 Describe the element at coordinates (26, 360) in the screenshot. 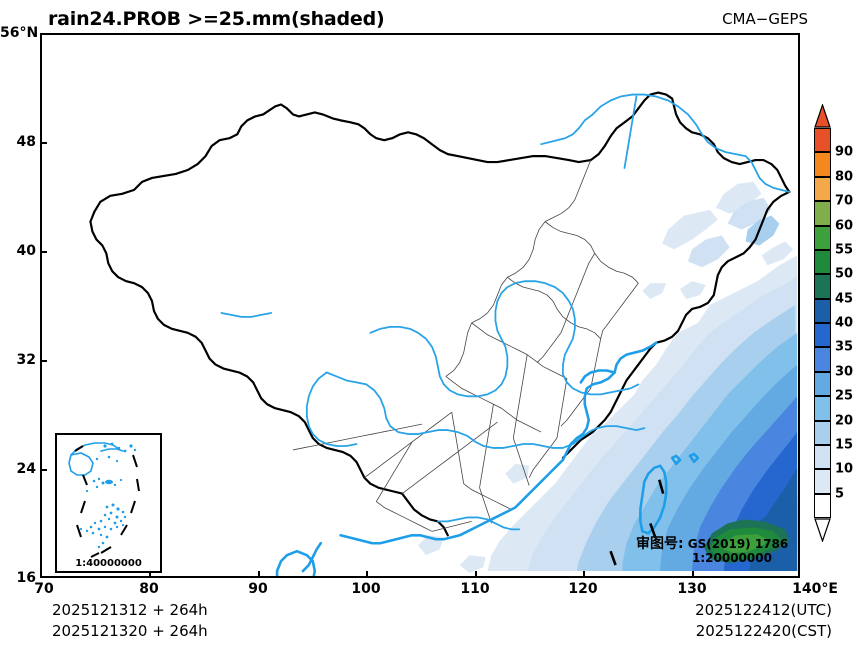

I see `y-tick-label-32: 32` at that location.